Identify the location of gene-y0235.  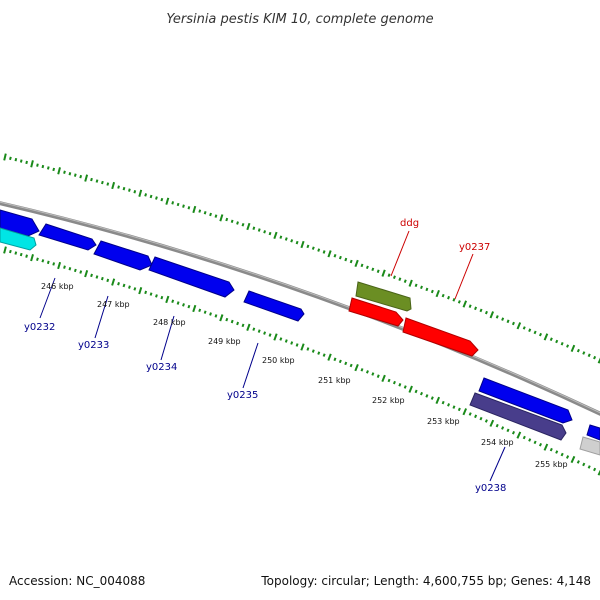
(274, 306).